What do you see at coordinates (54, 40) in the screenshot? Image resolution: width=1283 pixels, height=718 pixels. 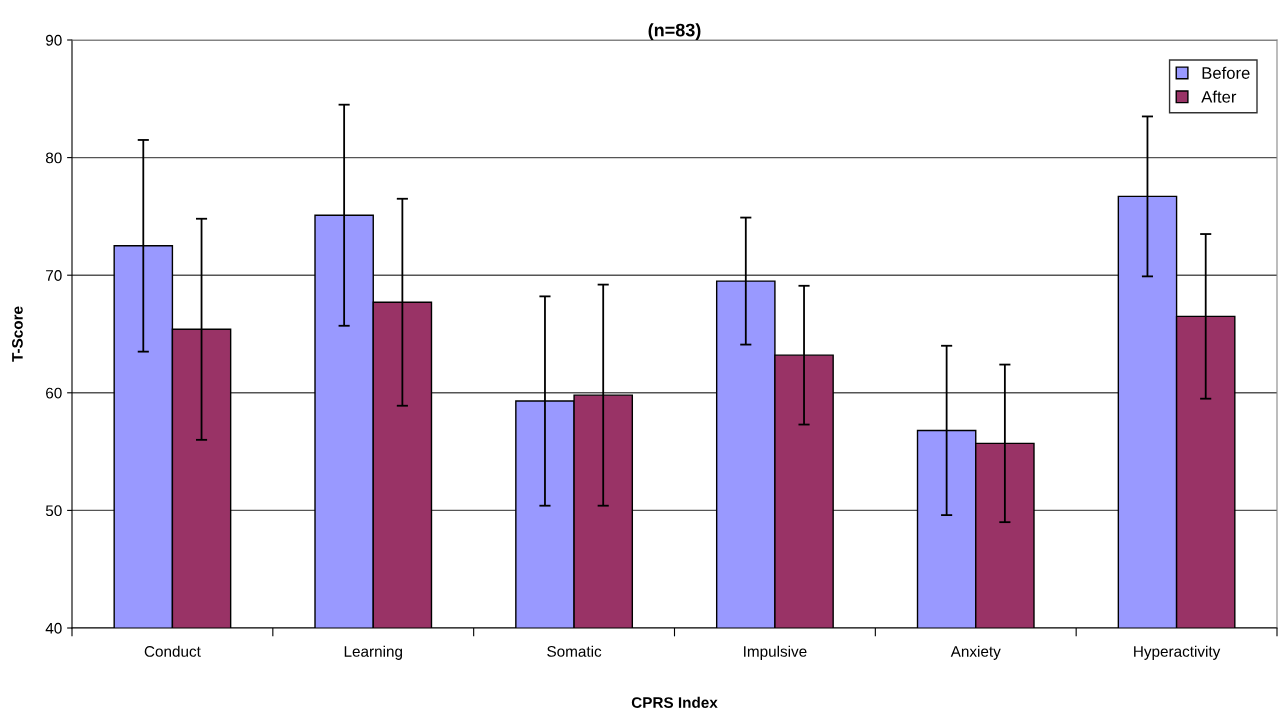 I see `y-tick-label: 90` at bounding box center [54, 40].